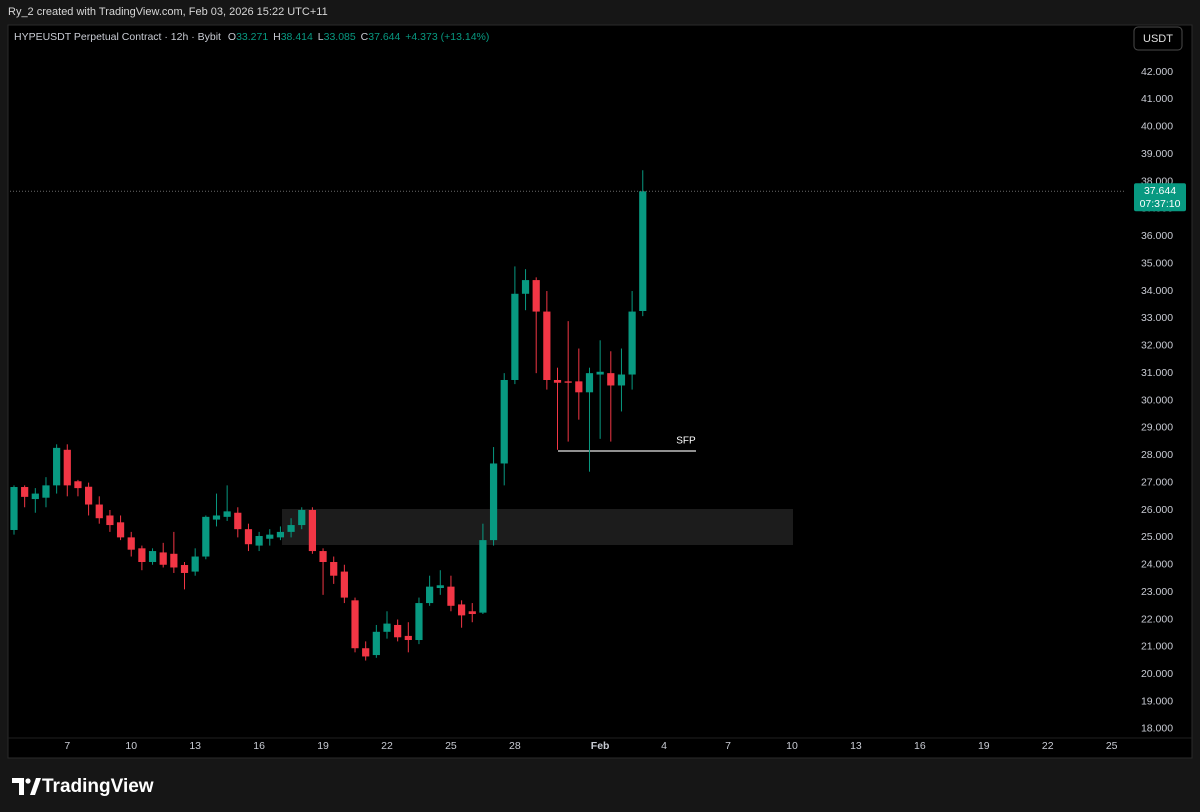 Image resolution: width=1200 pixels, height=812 pixels. I want to click on y-tick-label: 18.000, so click(1157, 729).